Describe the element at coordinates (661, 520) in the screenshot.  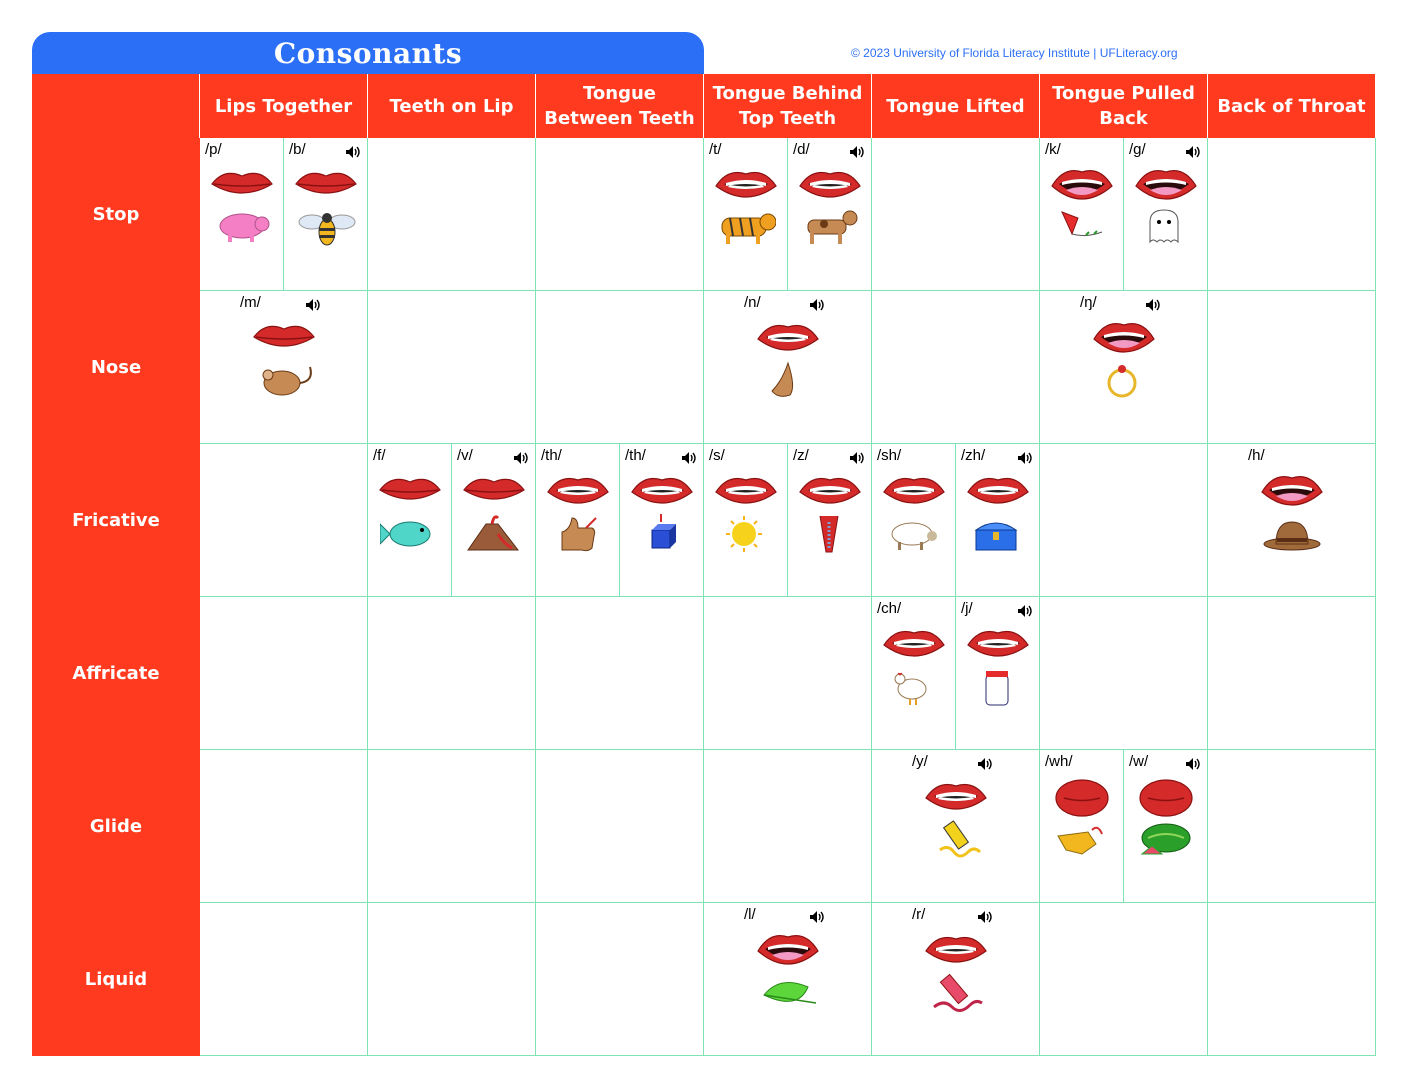
I see `sound-card-th2: /th/` at that location.